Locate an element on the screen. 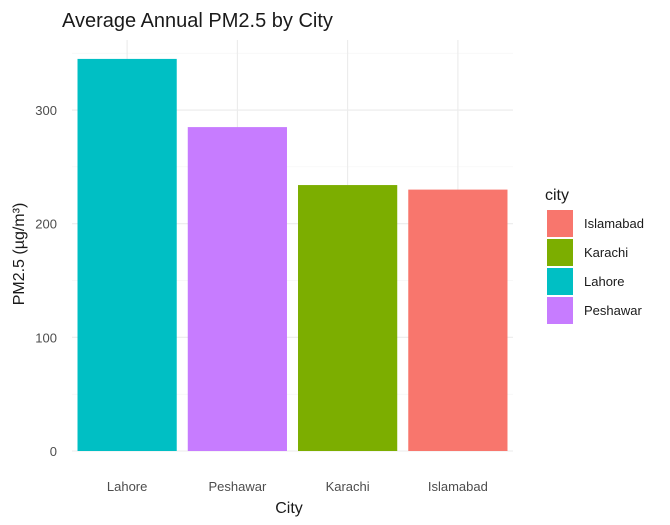 The width and height of the screenshot is (670, 525). legend: city Islamabad Karachi Lahore Peshawar is located at coordinates (594, 255).